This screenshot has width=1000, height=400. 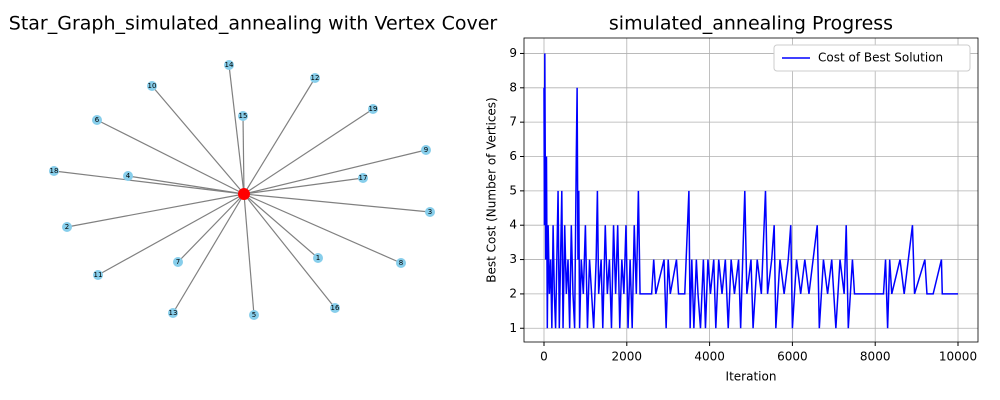 What do you see at coordinates (751, 377) in the screenshot?
I see `x-axis-label: Iteration` at bounding box center [751, 377].